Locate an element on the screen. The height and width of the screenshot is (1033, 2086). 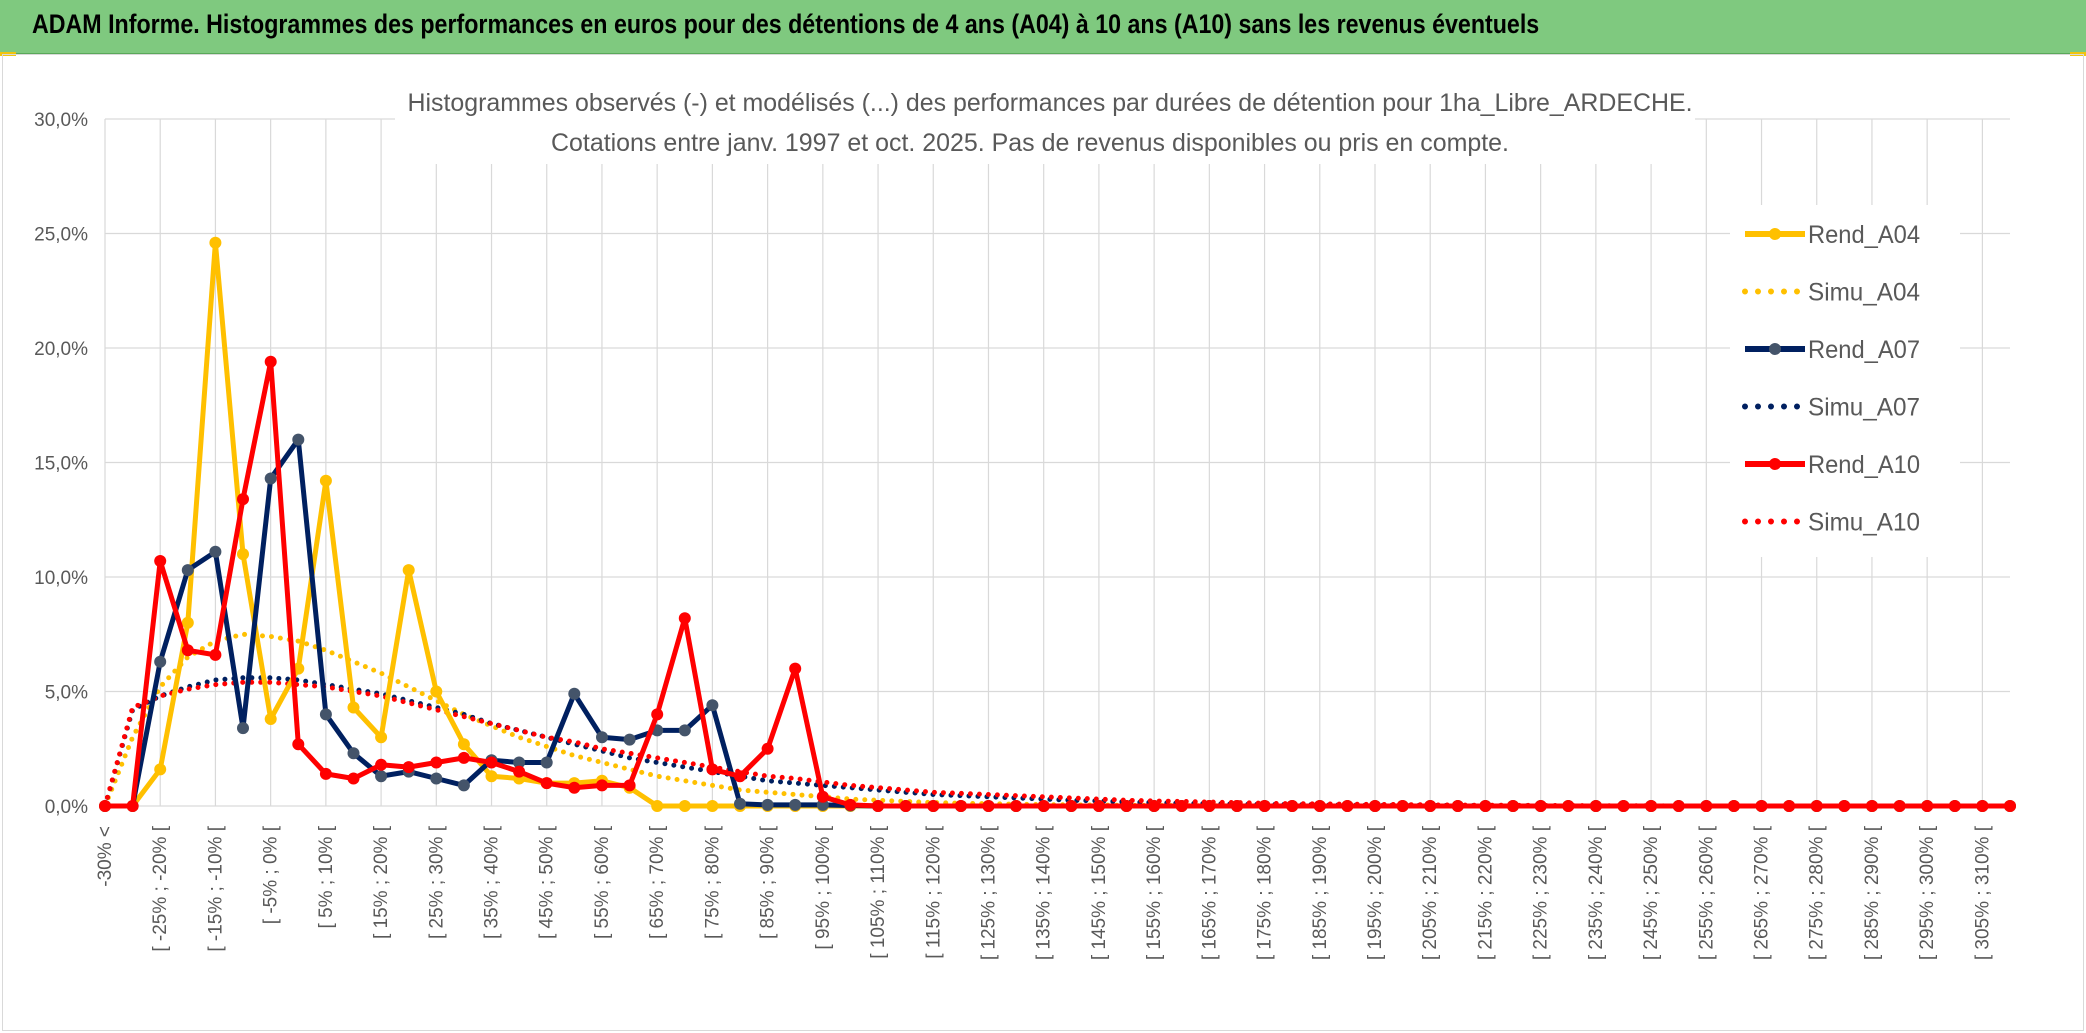
x-tick-label: [ 305% ; 310% [ is located at coordinates (1982, 892).